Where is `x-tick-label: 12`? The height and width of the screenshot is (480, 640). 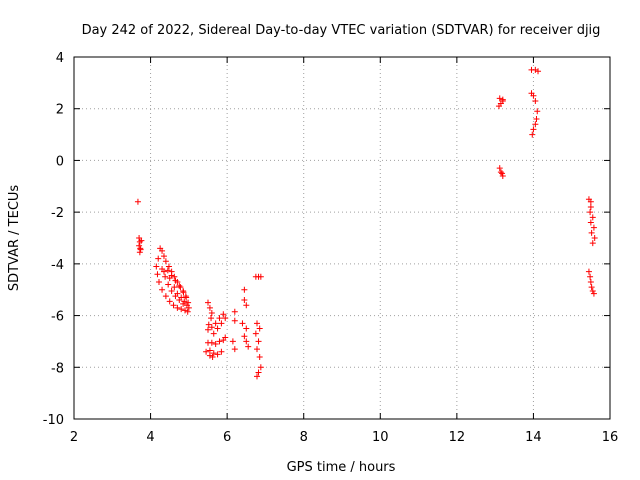 x-tick-label: 12 is located at coordinates (457, 437).